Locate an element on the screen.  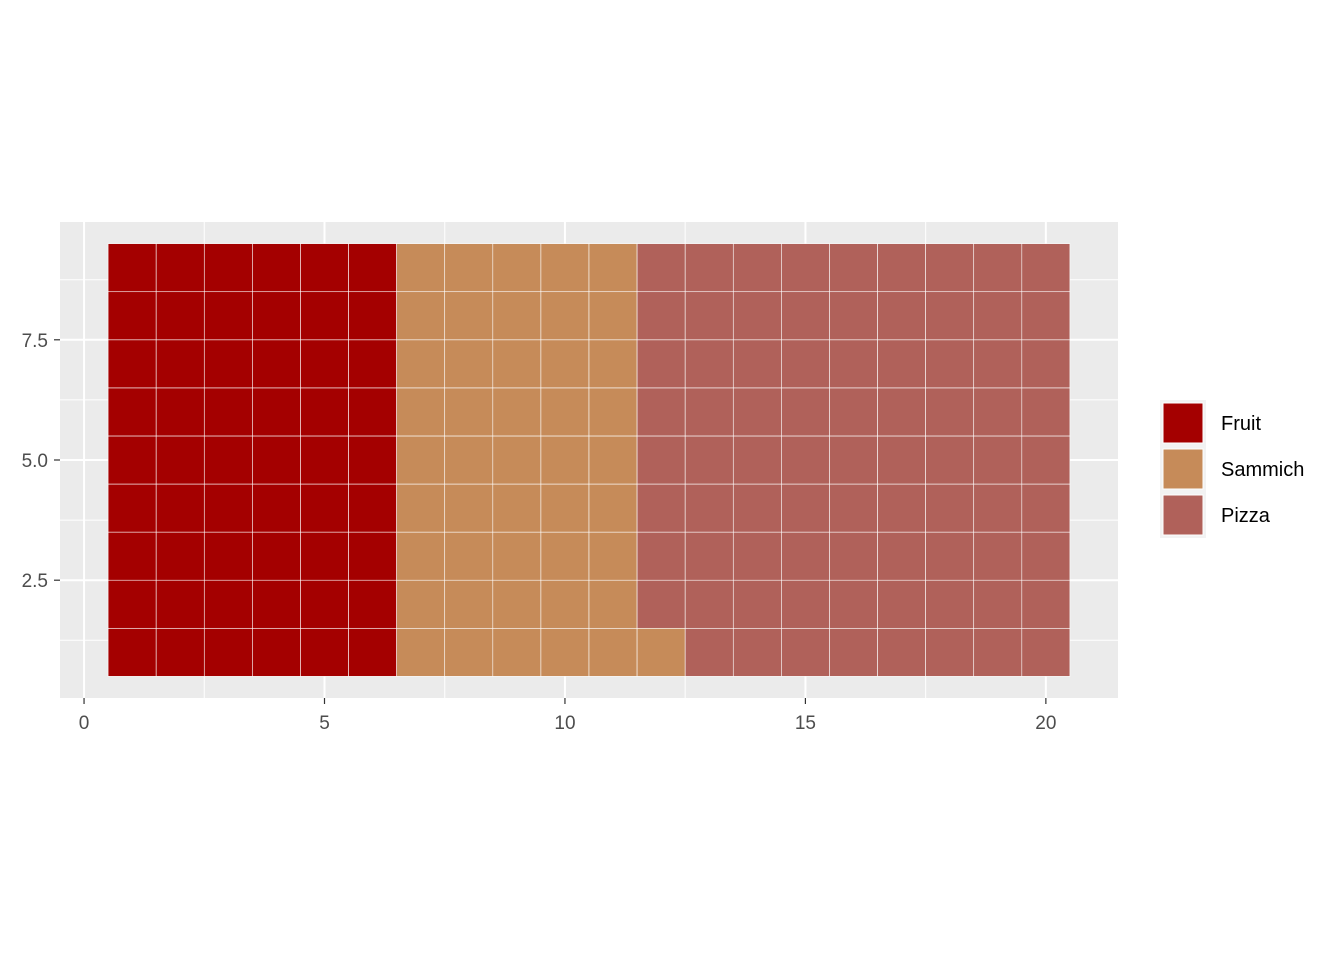
x-tick-label: 0 is located at coordinates (84, 723).